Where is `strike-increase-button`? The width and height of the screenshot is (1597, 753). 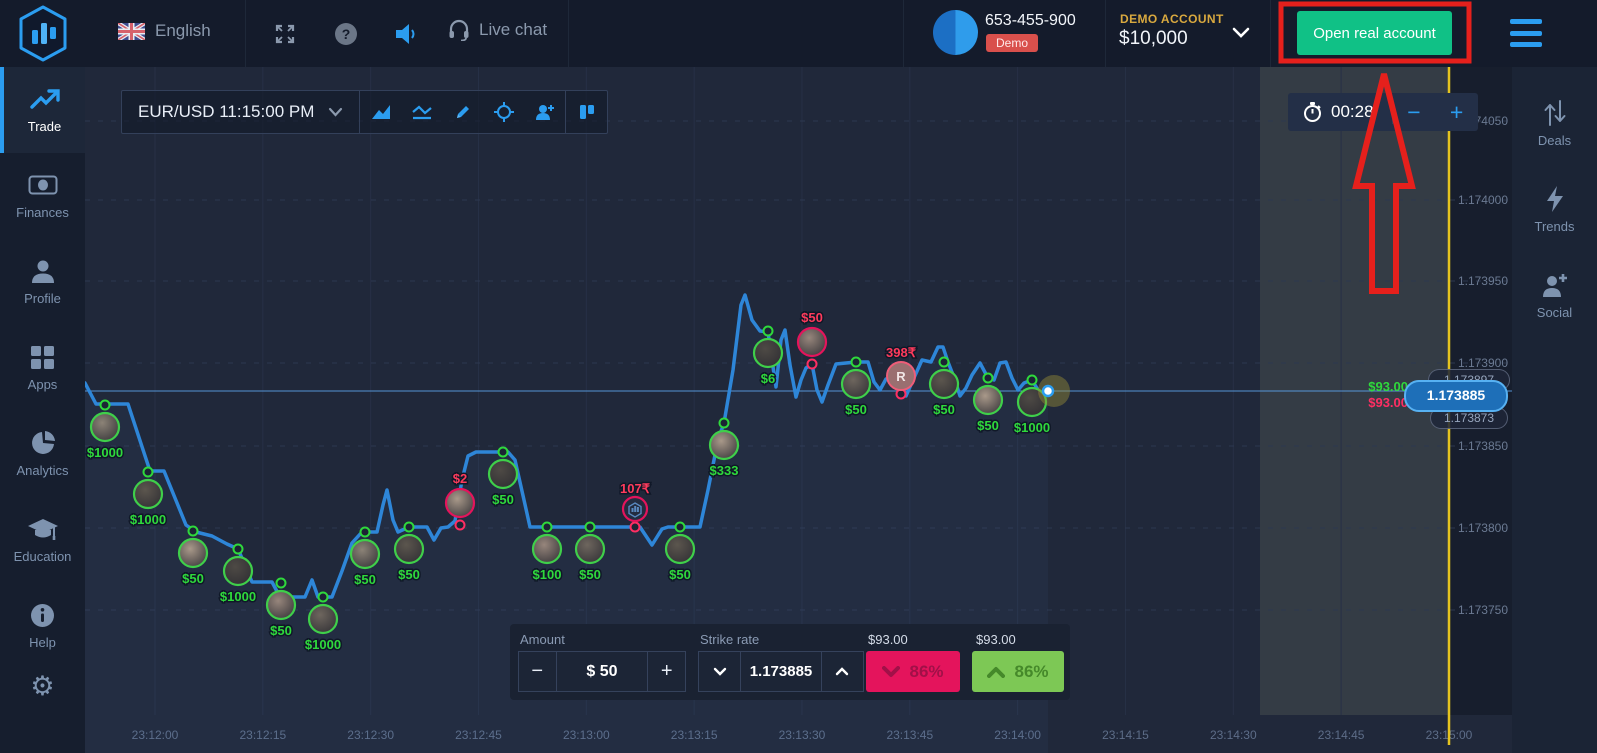
strike-increase-button is located at coordinates (842, 671).